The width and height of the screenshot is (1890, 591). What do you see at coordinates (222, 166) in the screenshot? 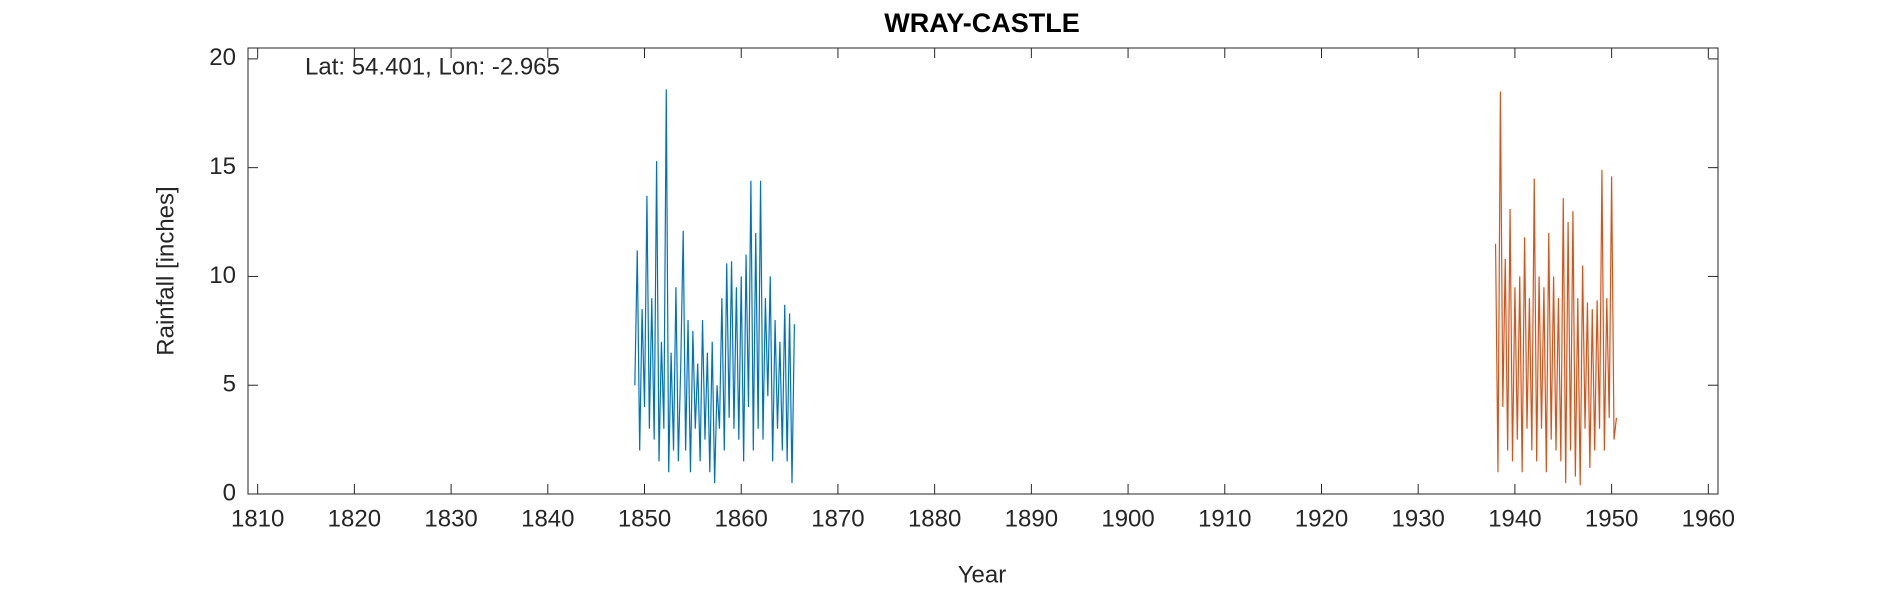
I see `y-tick-label: 15` at bounding box center [222, 166].